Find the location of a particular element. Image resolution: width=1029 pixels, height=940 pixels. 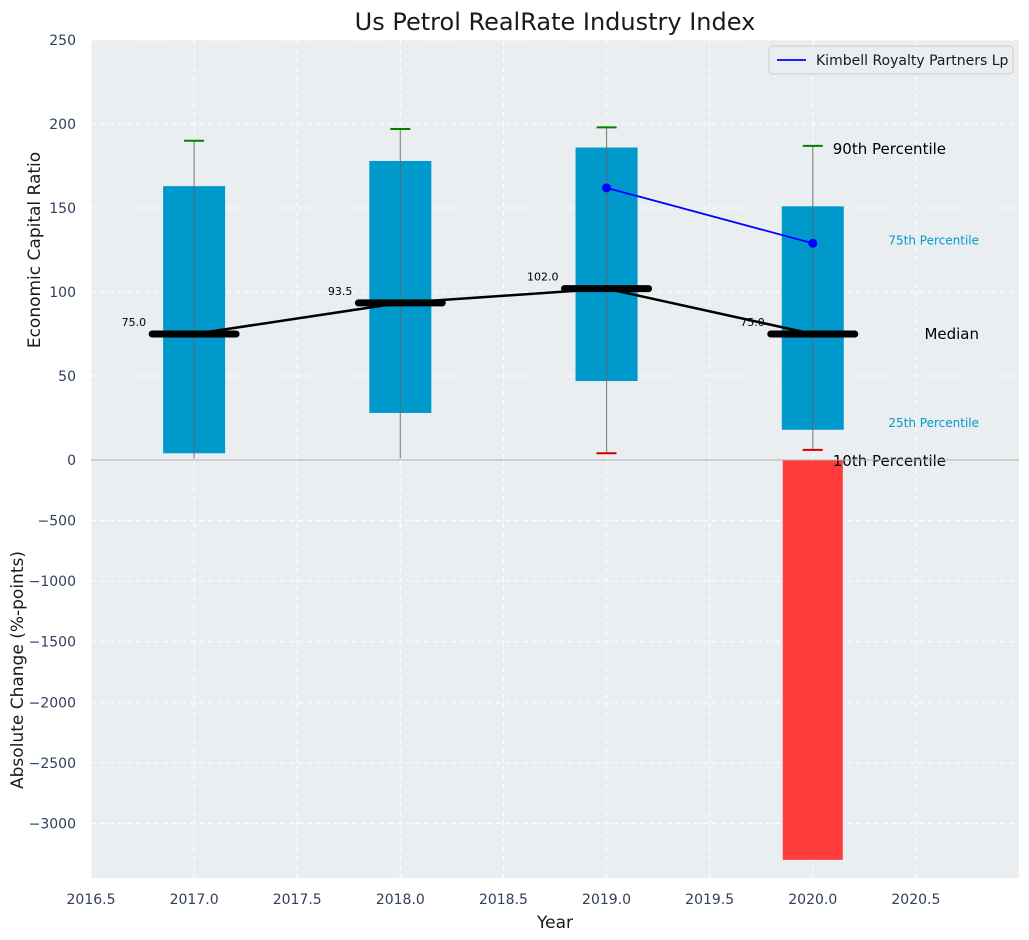

x-tick-label: 2017.5 is located at coordinates (297, 900).